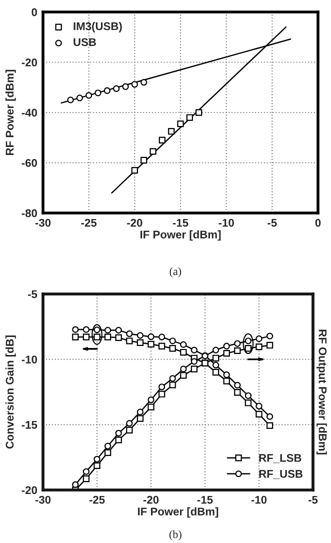 The height and width of the screenshot is (543, 331). What do you see at coordinates (321, 392) in the screenshot?
I see `y2-axis-title: RF Output Power [dBm]` at bounding box center [321, 392].